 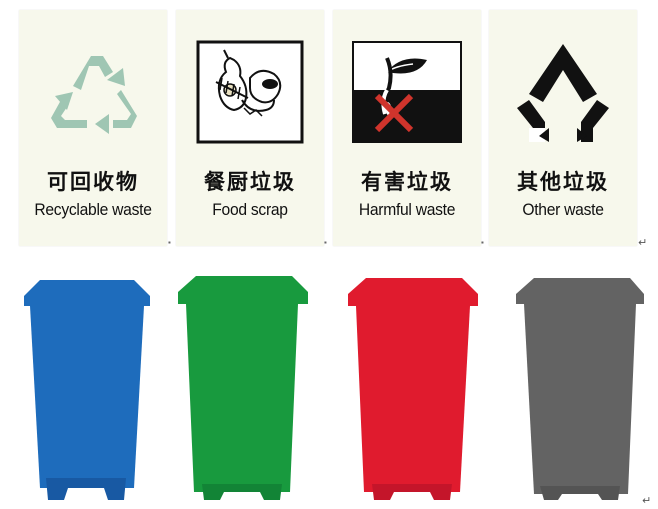 What do you see at coordinates (250, 182) in the screenshot?
I see `sign-title-zh: 餐厨垃圾` at bounding box center [250, 182].